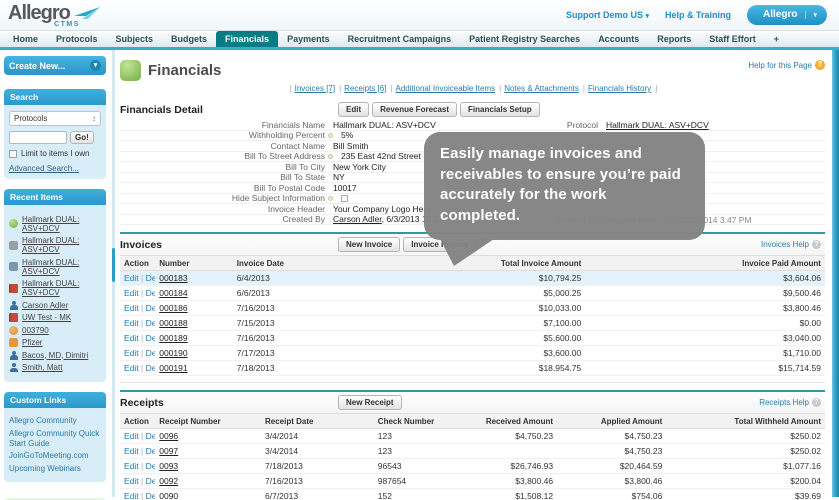 The image size is (839, 500). I want to click on protocol-link: Hallmark DUAL: ASV+DCV, so click(657, 125).